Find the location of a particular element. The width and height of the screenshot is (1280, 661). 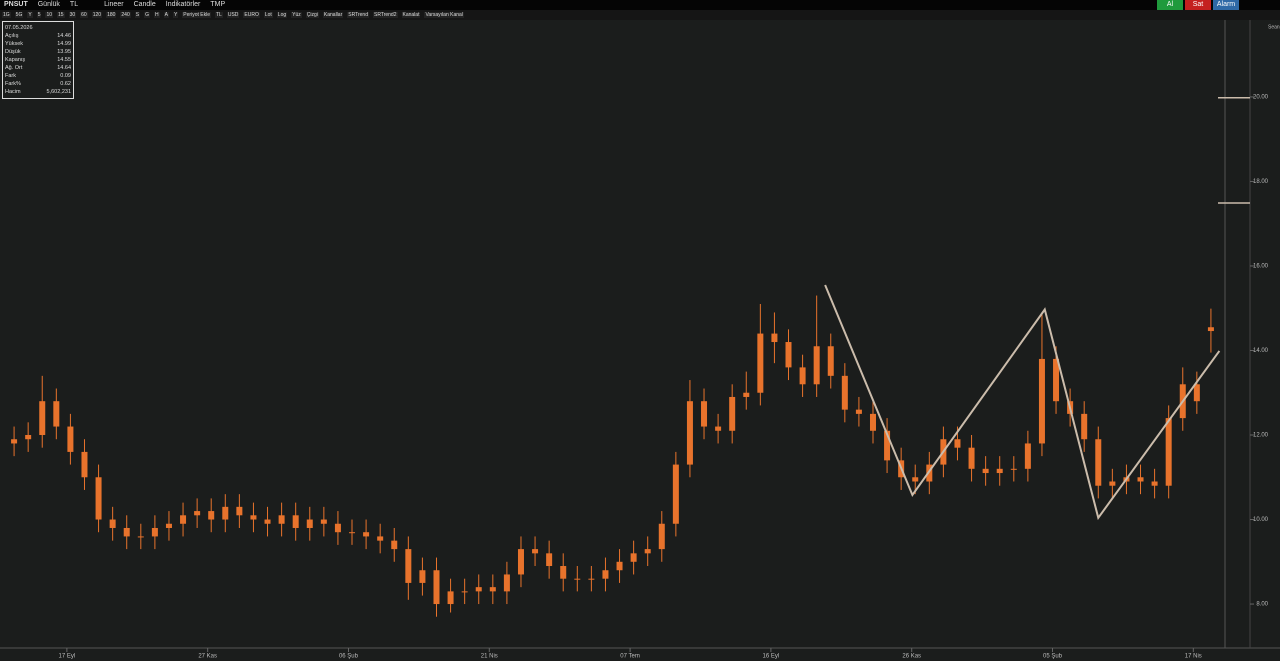

y-tick-label: 16.00 is located at coordinates (1261, 267).